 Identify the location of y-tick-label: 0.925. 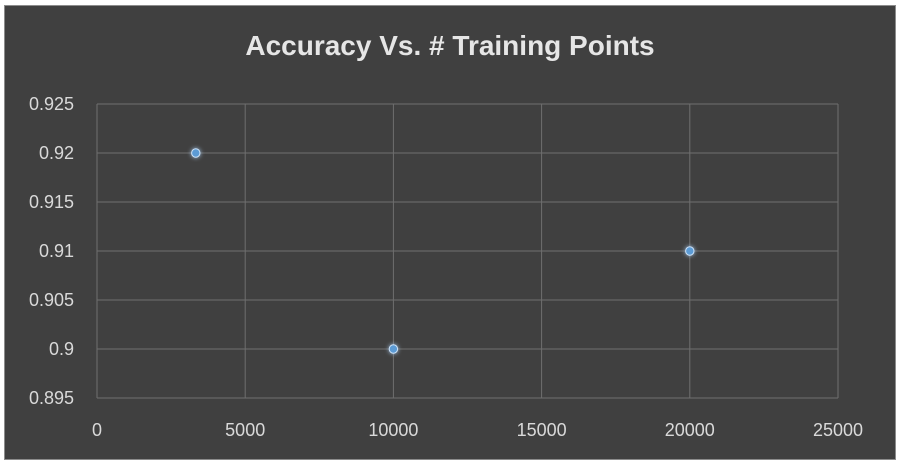
(51, 104).